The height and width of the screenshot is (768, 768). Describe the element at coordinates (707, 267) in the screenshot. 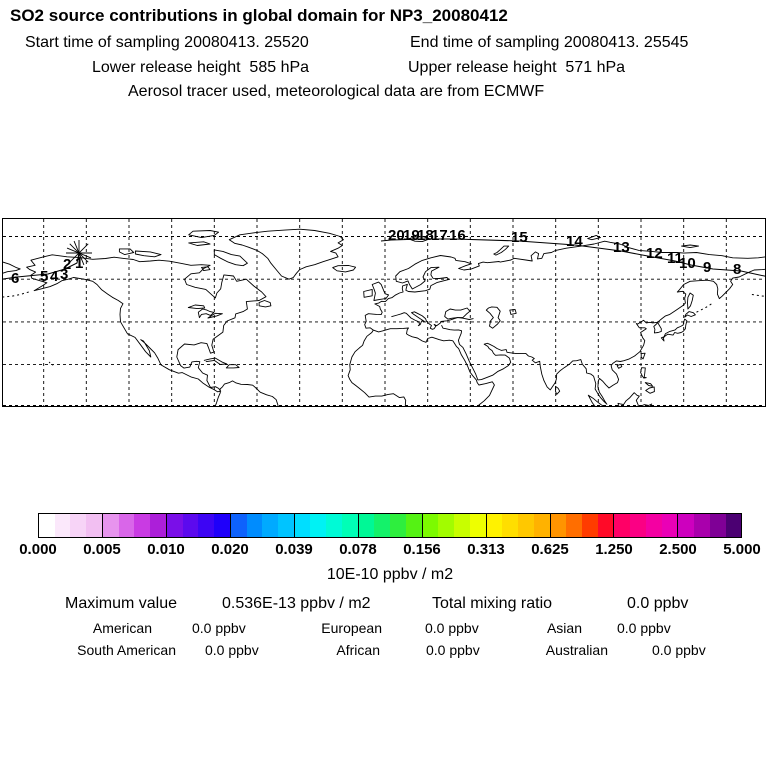

I see `trajectory-day-label: 9` at that location.